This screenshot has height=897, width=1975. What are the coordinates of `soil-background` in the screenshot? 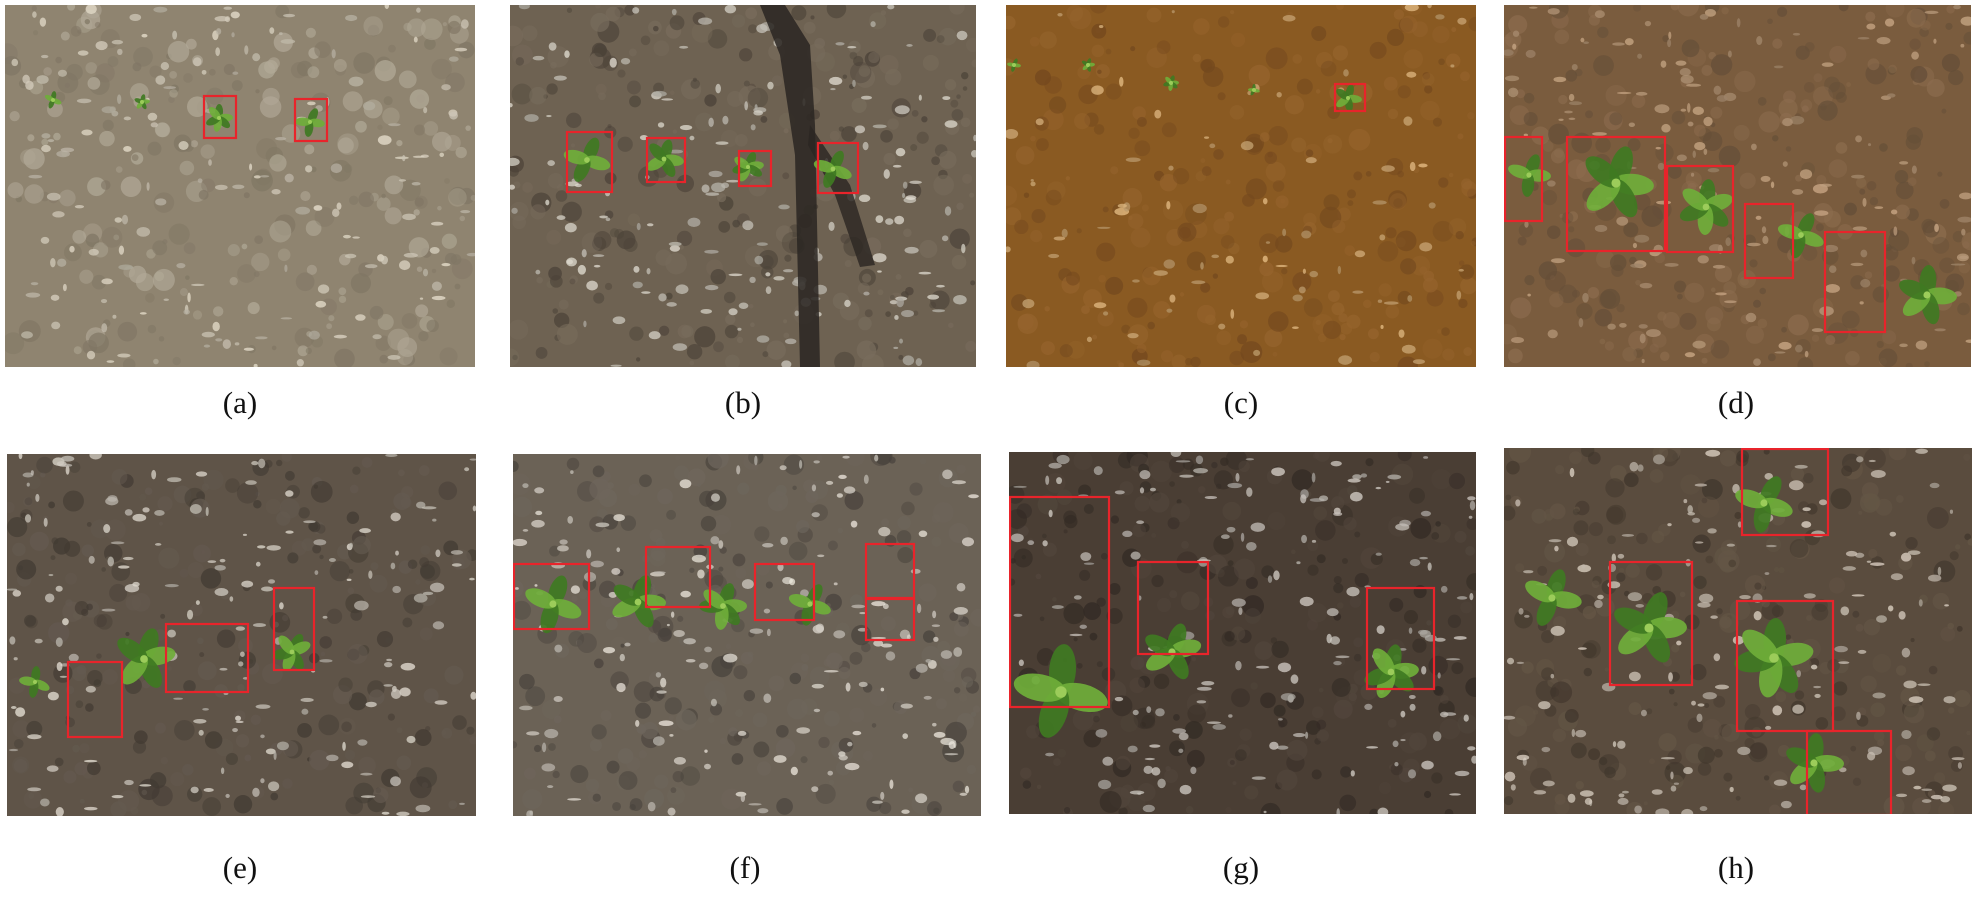 It's located at (1737, 186).